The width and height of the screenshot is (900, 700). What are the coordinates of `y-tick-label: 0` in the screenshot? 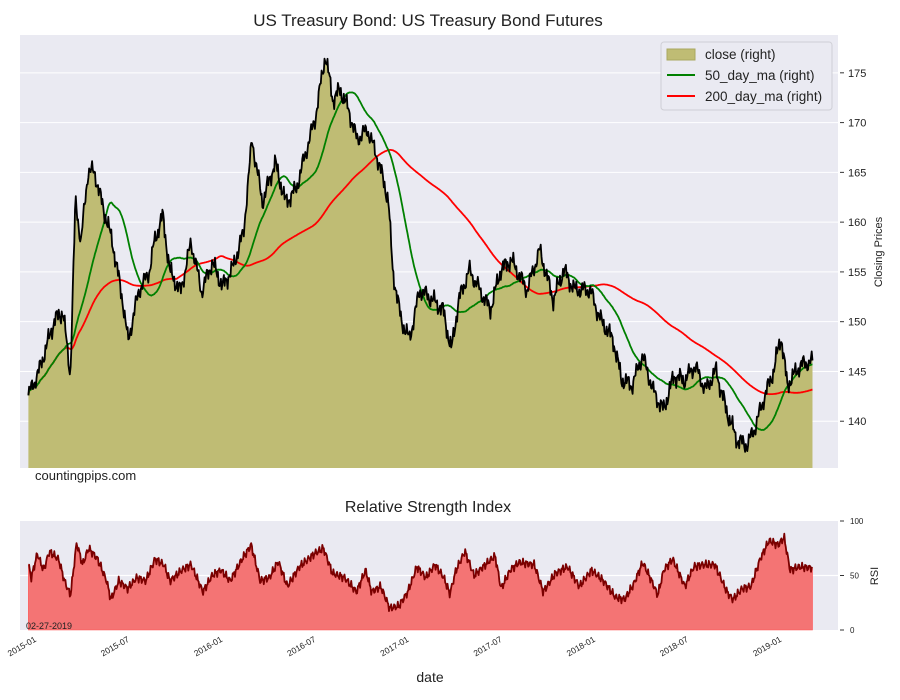 It's located at (852, 630).